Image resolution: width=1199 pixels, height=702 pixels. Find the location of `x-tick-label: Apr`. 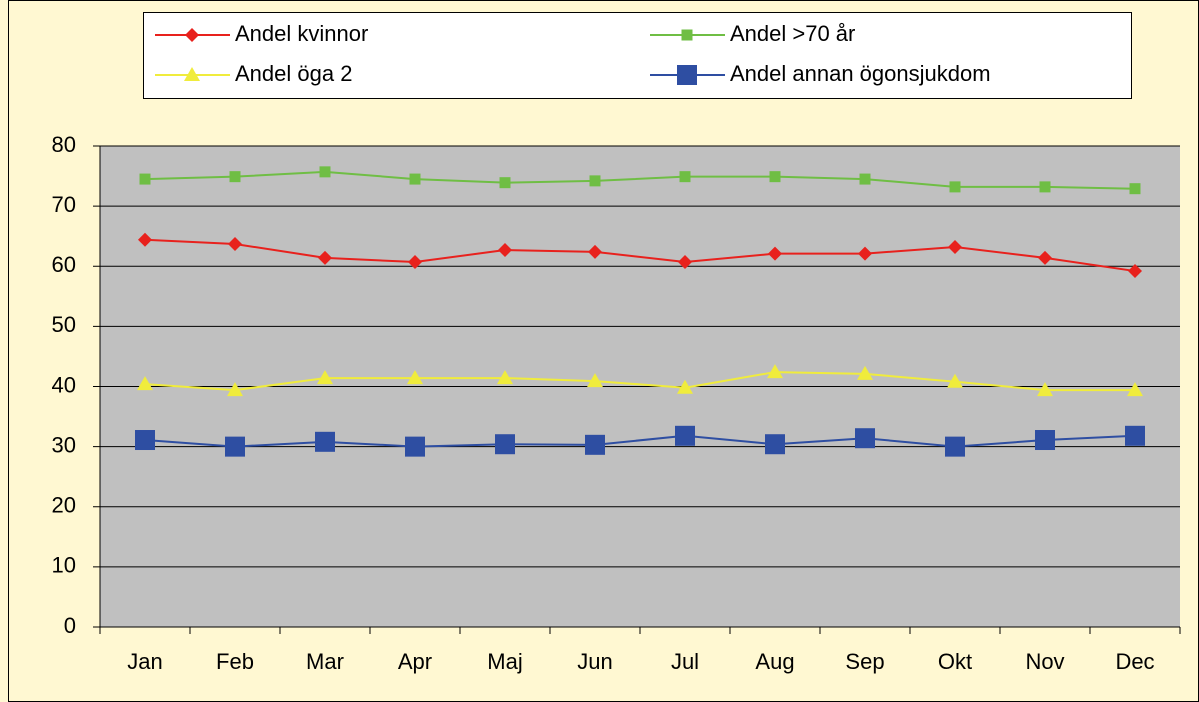

x-tick-label: Apr is located at coordinates (415, 661).